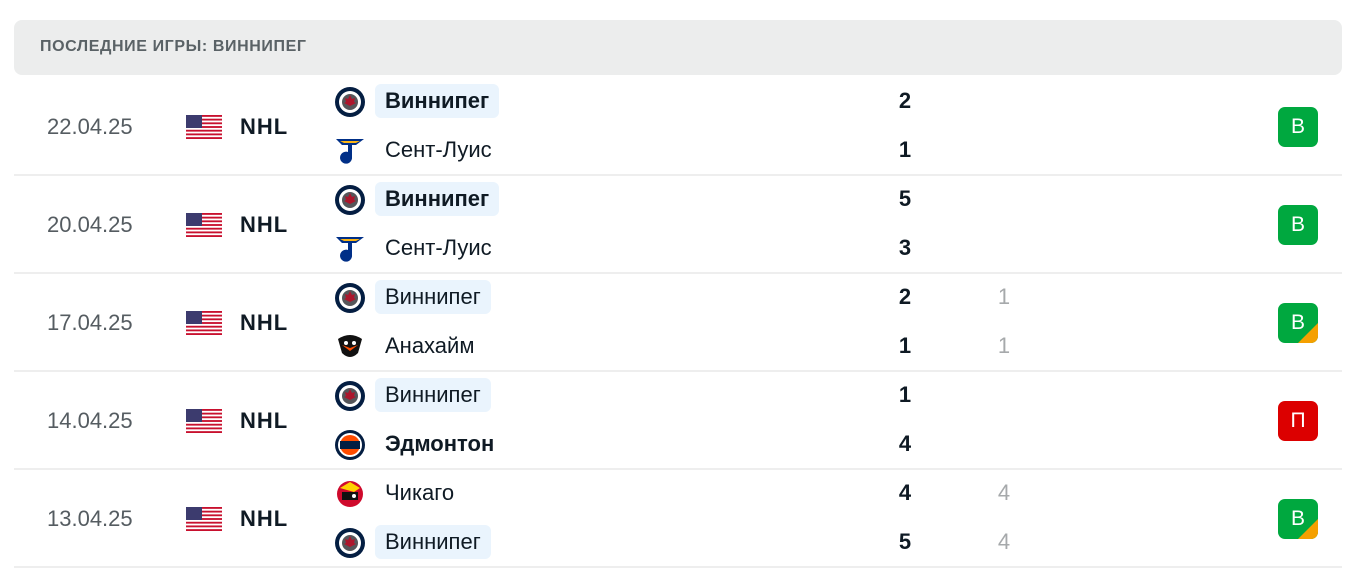 This screenshot has height=584, width=1356. I want to click on team-home: Виннипег 2 1, so click(834, 297).